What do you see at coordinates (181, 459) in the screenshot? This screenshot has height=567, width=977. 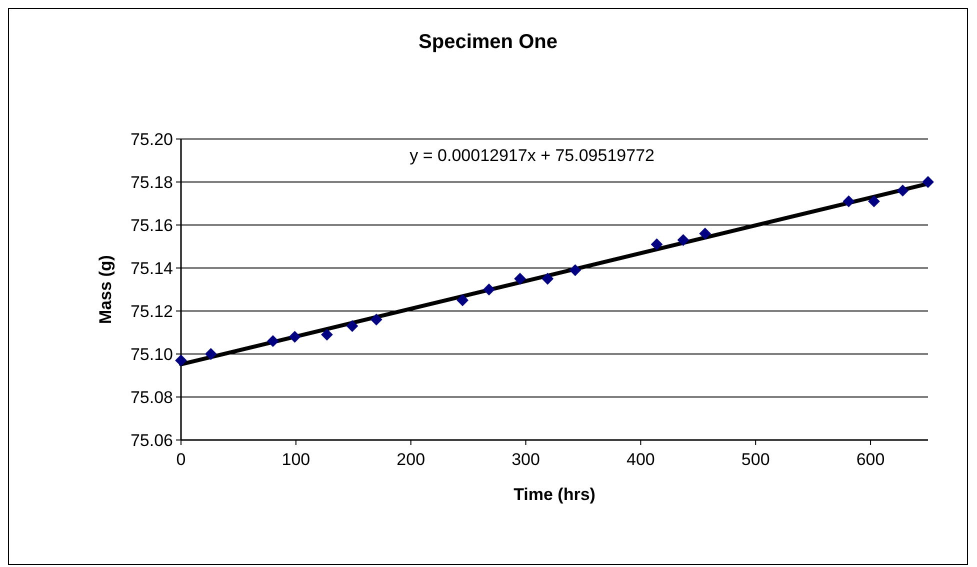 I see `x-tick-label: 0` at bounding box center [181, 459].